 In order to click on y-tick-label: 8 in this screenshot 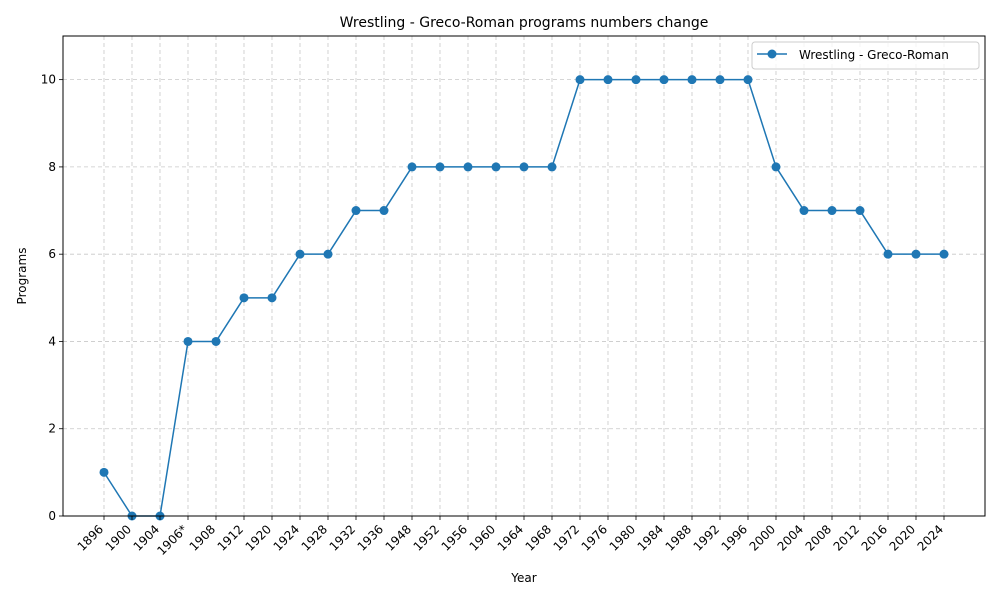, I will do `click(52, 167)`.